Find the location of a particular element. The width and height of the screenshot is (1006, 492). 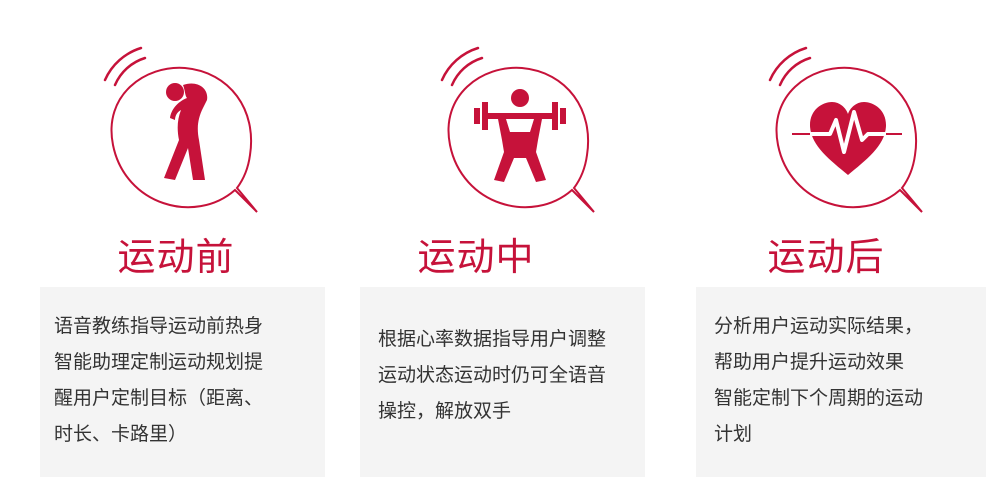

description-line: 智能定制下个周期的运动 is located at coordinates (819, 398).